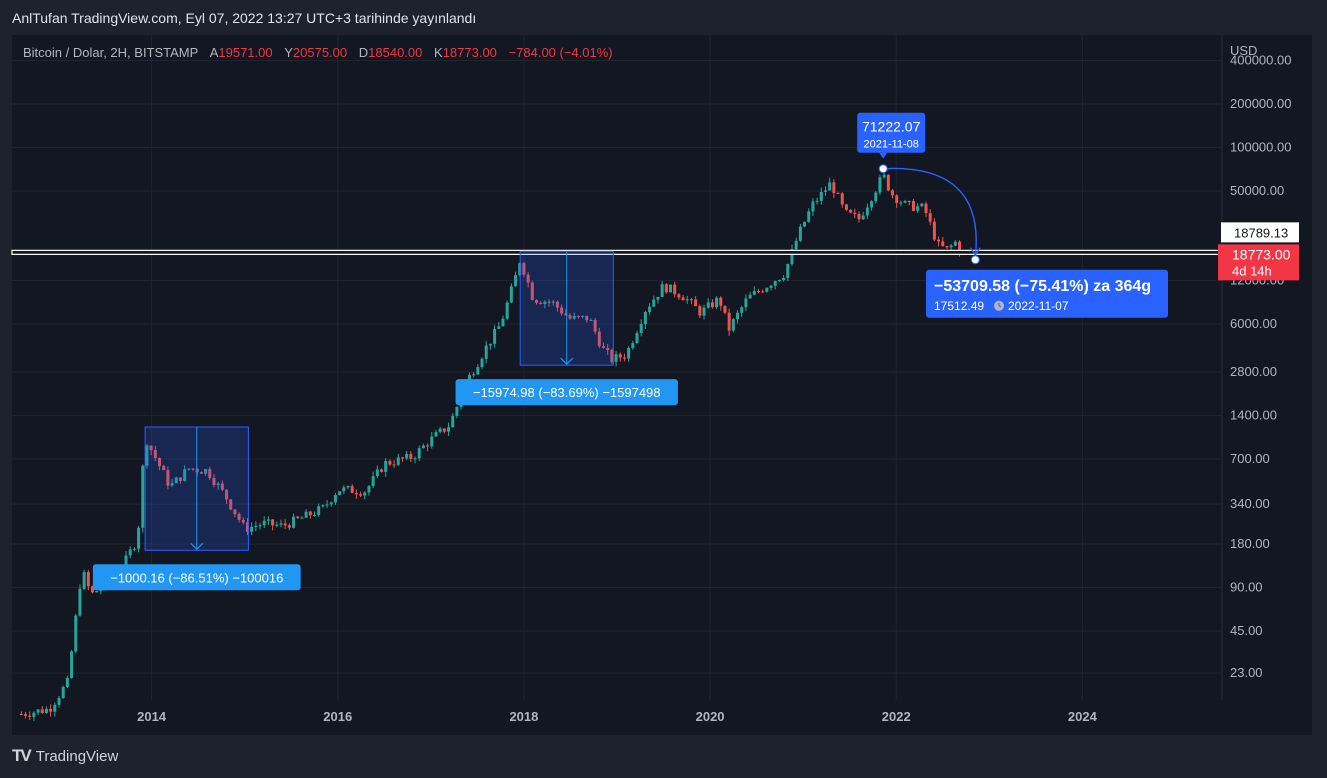 This screenshot has width=1327, height=778. Describe the element at coordinates (395, 52) in the screenshot. I see `low-value: 18540.00` at that location.